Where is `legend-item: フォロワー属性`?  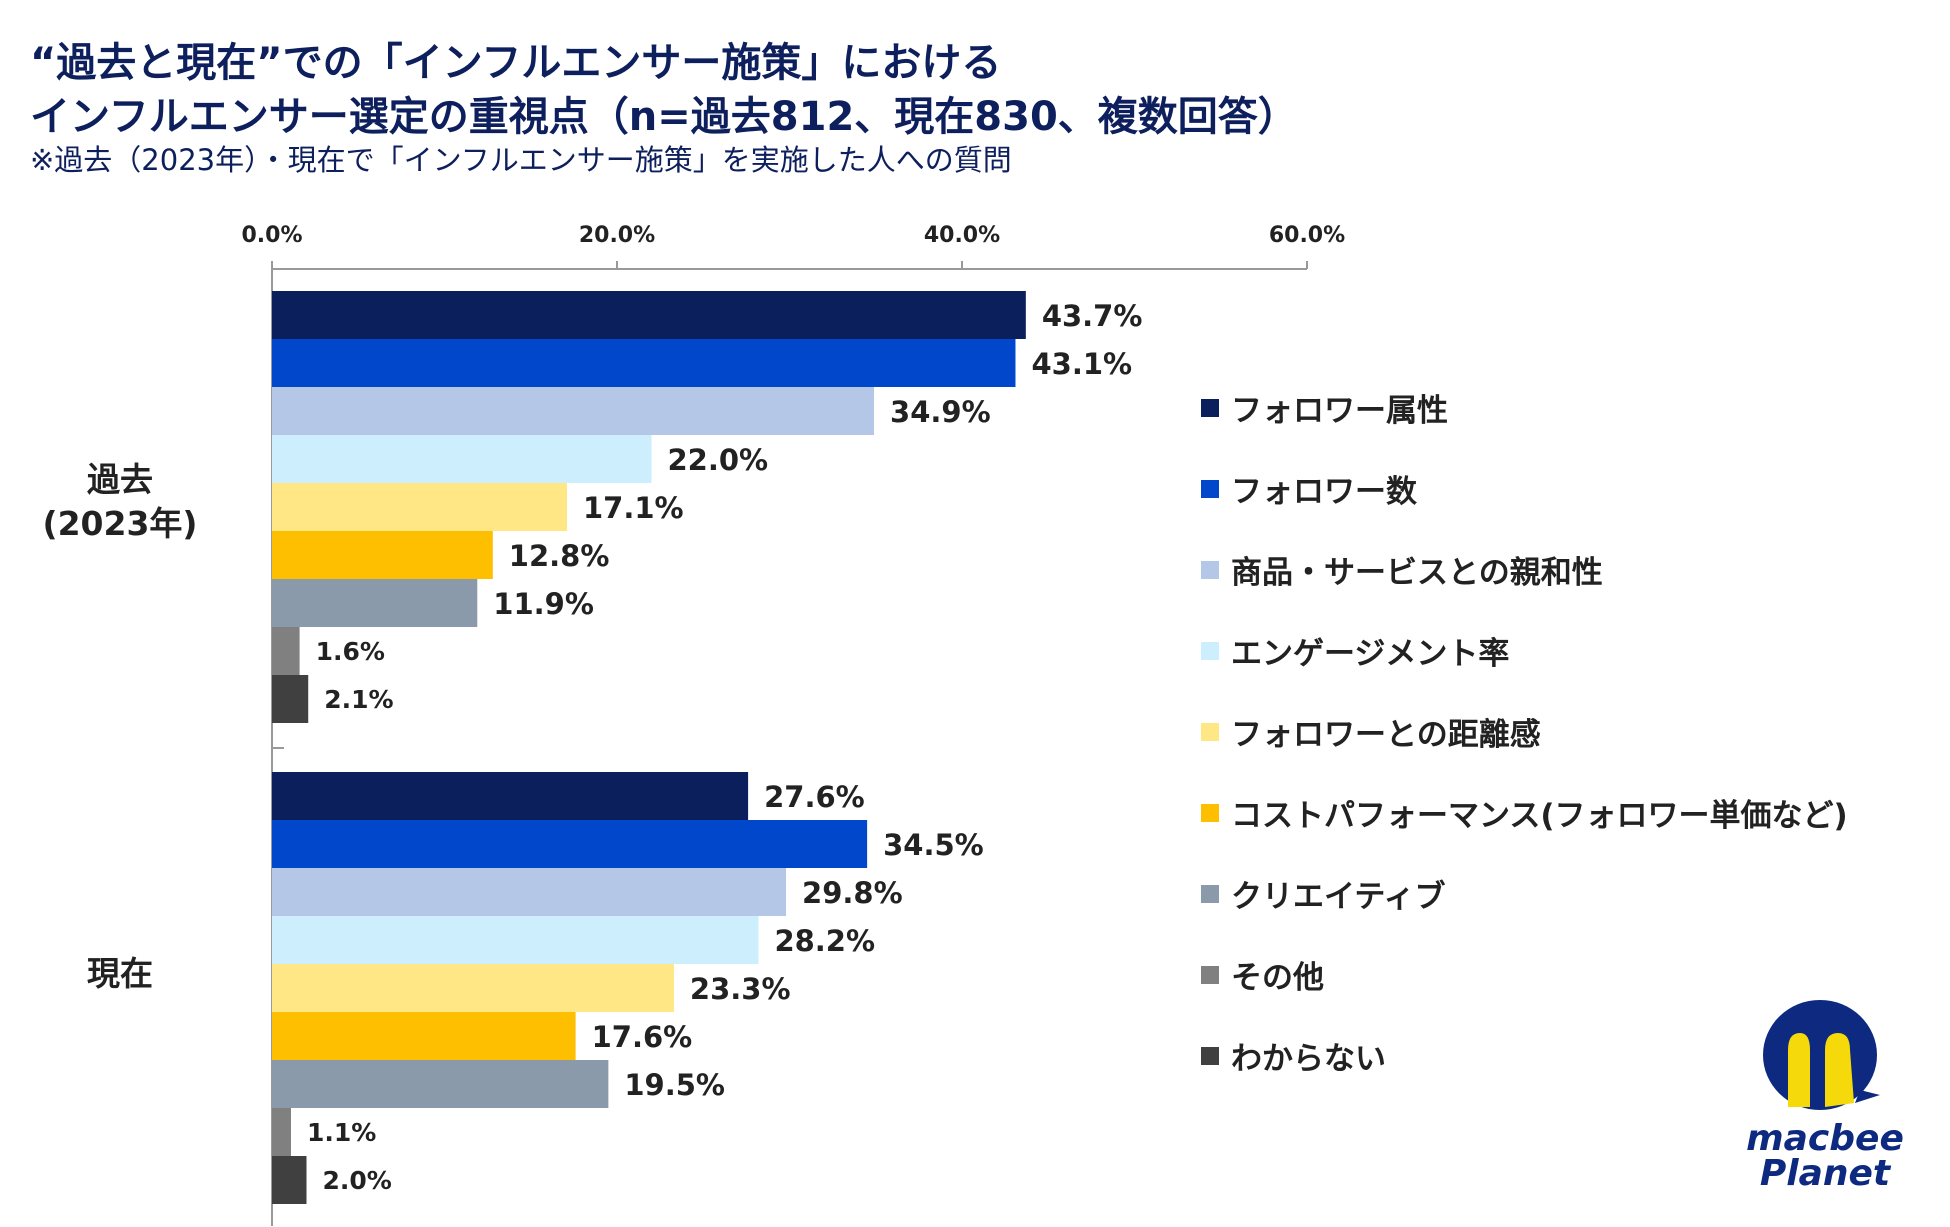
legend-item: フォロワー属性 is located at coordinates (1324, 407).